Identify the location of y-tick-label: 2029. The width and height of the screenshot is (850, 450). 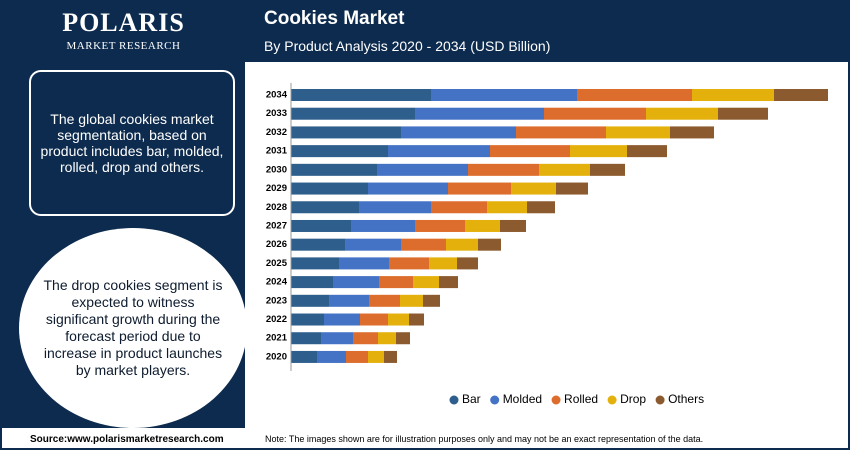
(276, 188).